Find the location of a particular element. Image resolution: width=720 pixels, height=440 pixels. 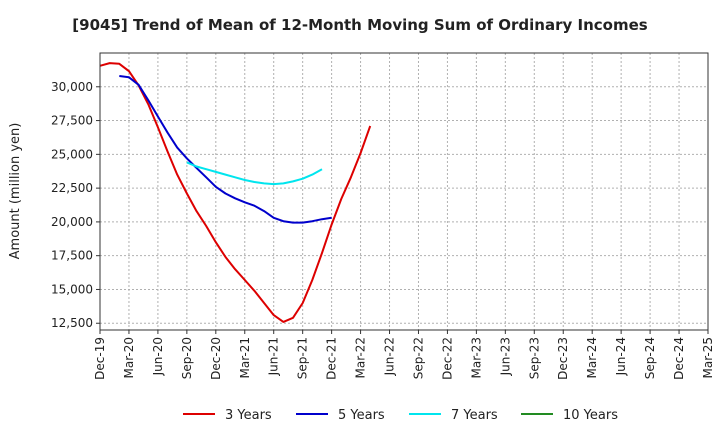

x-tick-label: Dec-20 is located at coordinates (216, 358).